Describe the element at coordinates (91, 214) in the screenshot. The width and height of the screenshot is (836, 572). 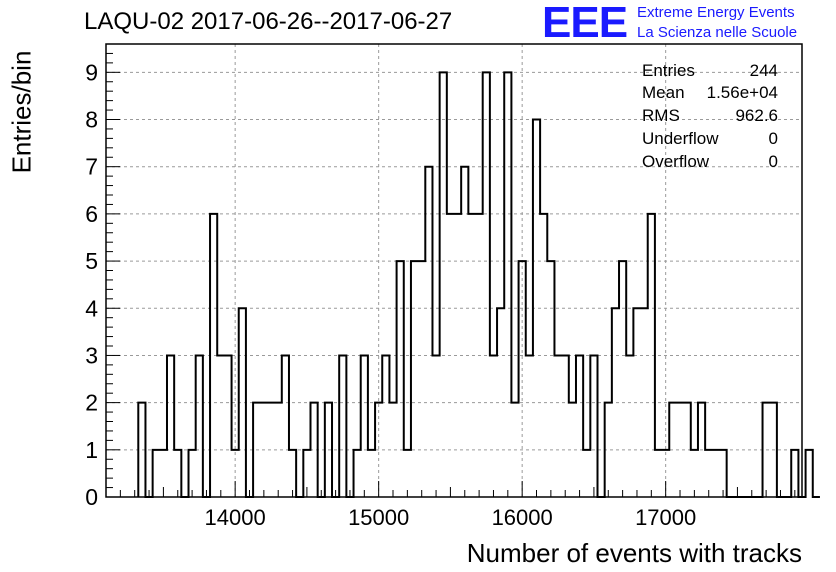
I see `y-tick-label: 6` at that location.